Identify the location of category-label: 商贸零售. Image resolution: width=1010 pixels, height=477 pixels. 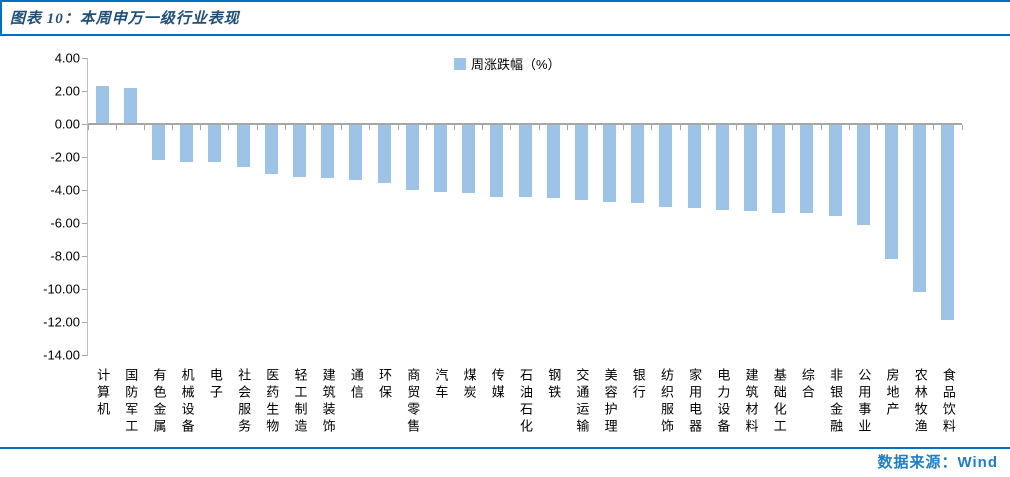
(413, 402).